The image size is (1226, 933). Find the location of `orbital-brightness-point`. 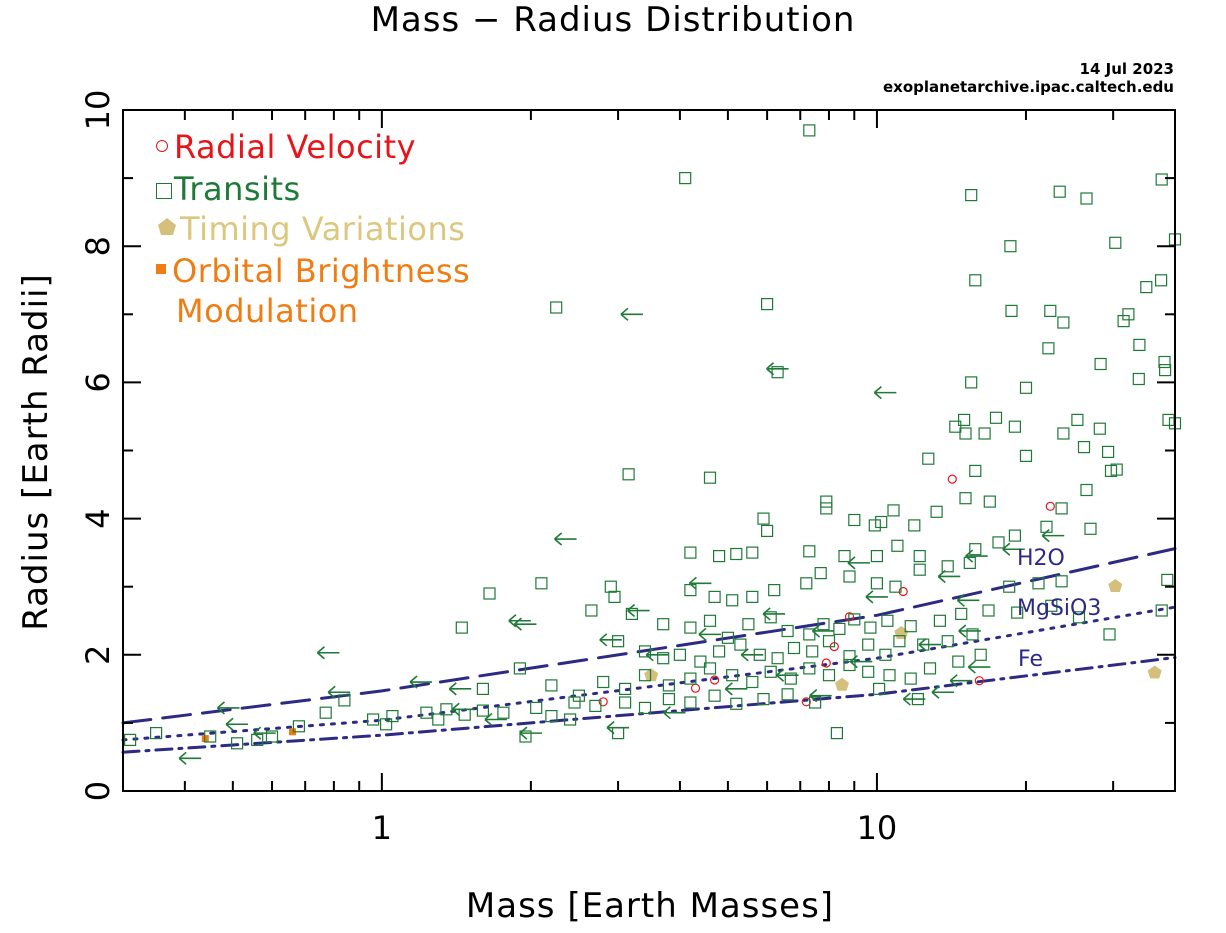

orbital-brightness-point is located at coordinates (205, 739).